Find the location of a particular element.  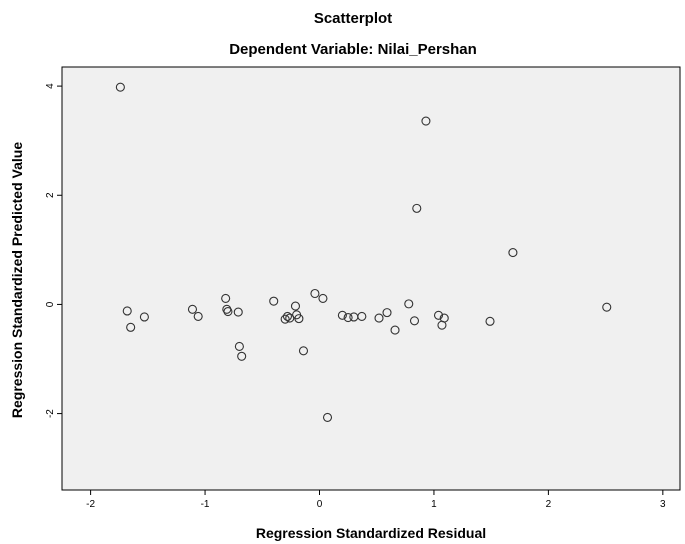

y-axis-label: Regression Standardized Predicted Value is located at coordinates (17, 280).